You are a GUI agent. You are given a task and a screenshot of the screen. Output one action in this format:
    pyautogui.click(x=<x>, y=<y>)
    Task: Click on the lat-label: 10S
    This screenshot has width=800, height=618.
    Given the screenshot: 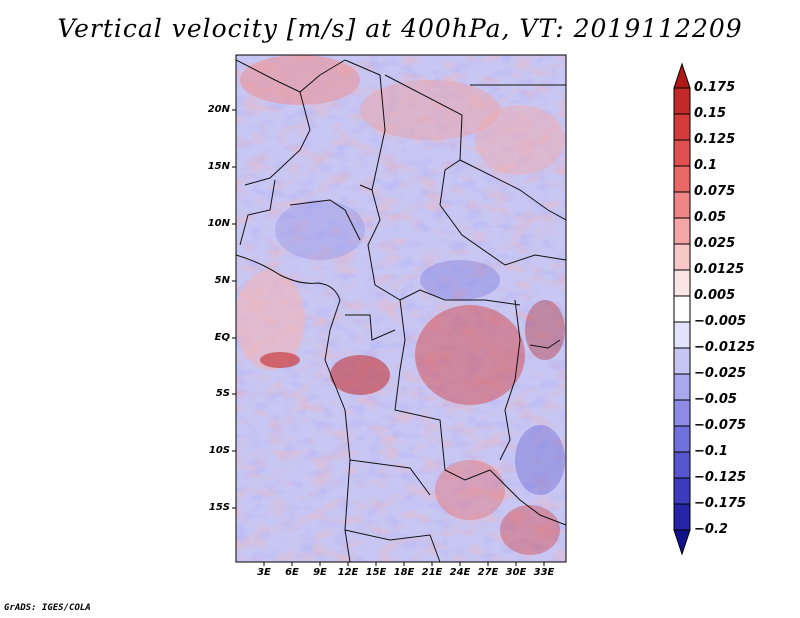 What is the action you would take?
    pyautogui.click(x=219, y=450)
    